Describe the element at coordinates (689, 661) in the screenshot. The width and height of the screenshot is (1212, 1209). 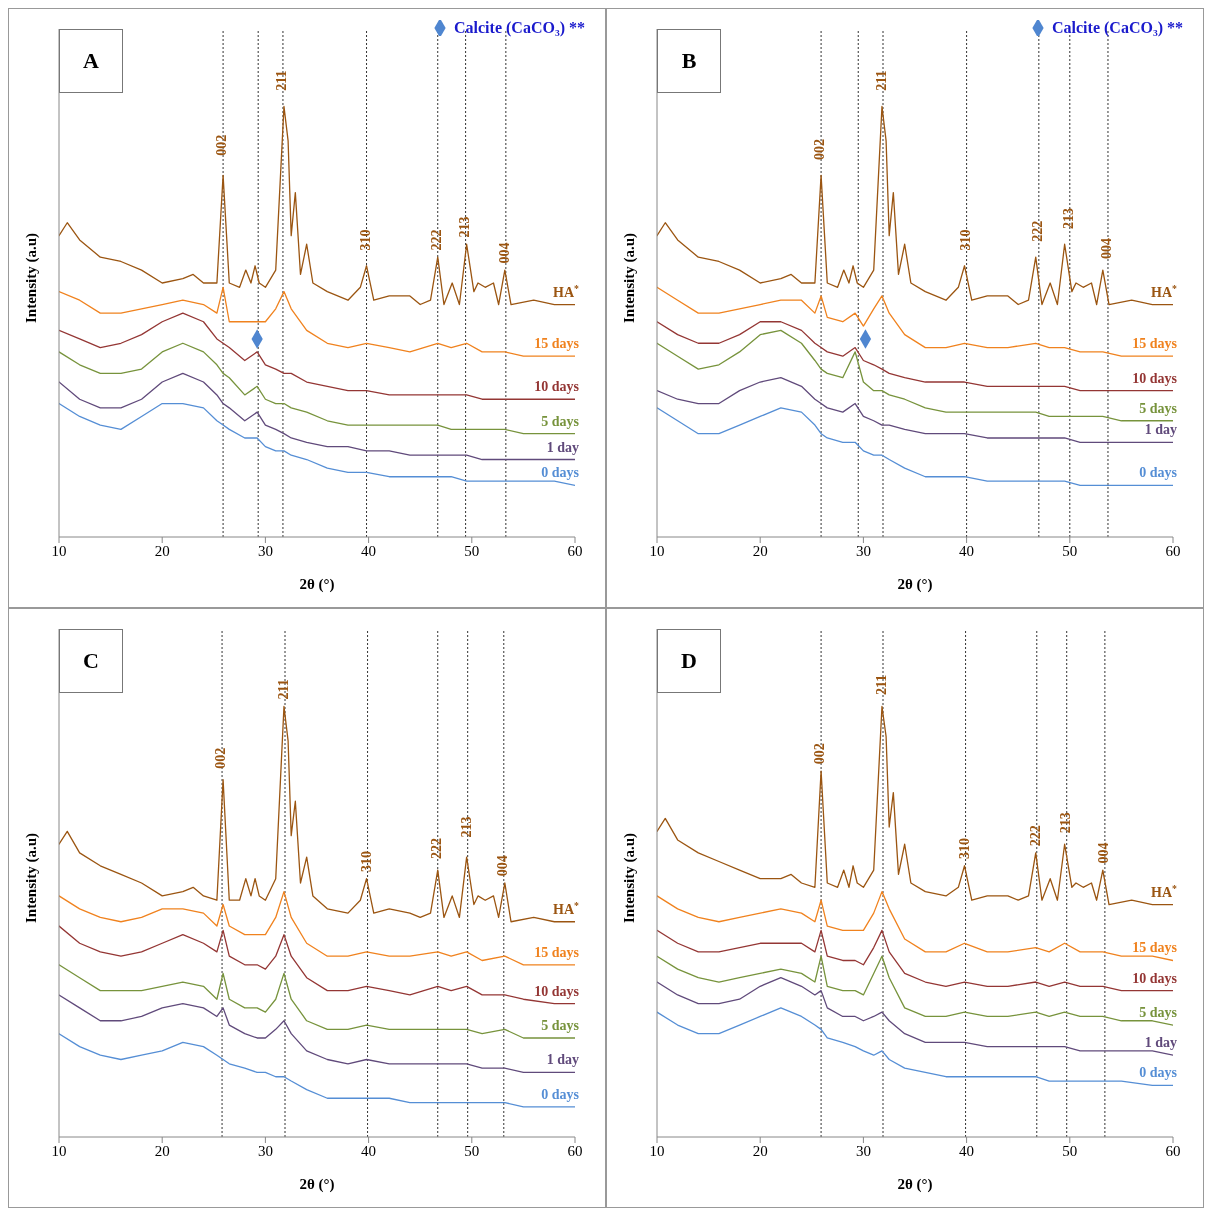
I see `chart-title: D` at that location.